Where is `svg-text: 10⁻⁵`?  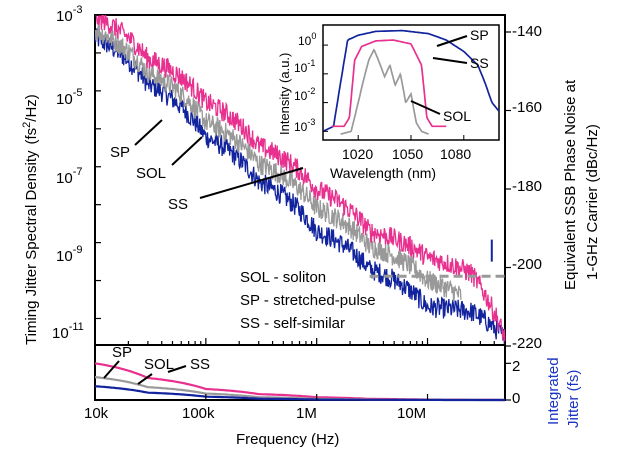
svg-text: 10⁻⁵ is located at coordinates (69, 97).